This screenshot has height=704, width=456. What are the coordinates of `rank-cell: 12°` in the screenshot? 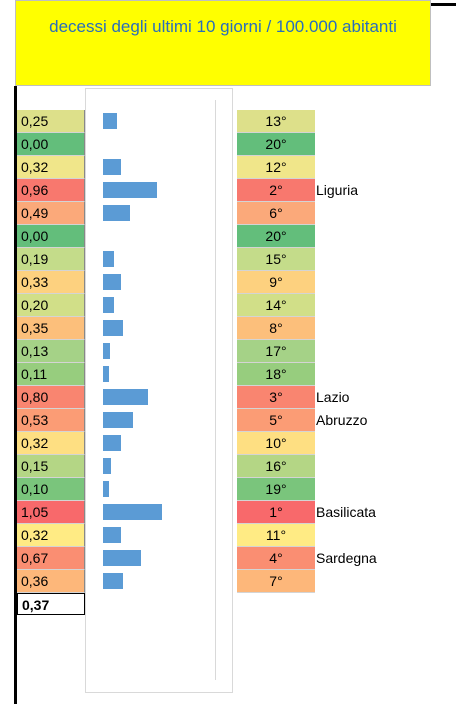 It's located at (276, 167).